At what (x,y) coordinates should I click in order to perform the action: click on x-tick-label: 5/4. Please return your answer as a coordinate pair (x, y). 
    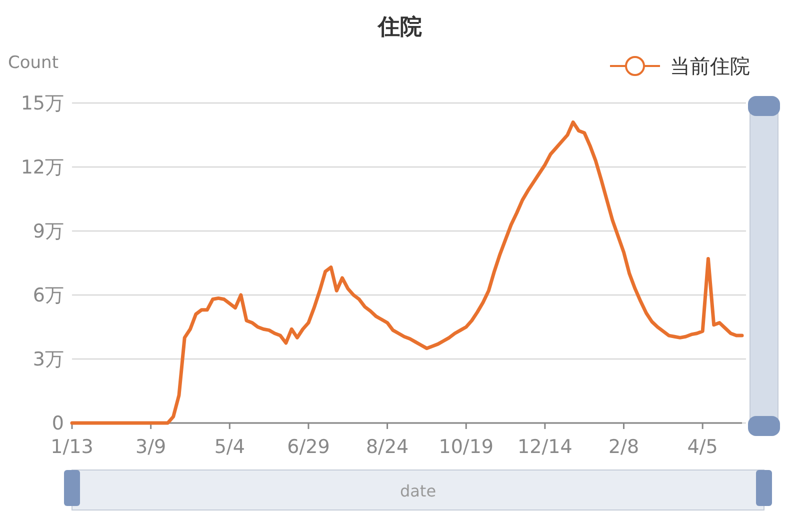
    Looking at the image, I should click on (229, 447).